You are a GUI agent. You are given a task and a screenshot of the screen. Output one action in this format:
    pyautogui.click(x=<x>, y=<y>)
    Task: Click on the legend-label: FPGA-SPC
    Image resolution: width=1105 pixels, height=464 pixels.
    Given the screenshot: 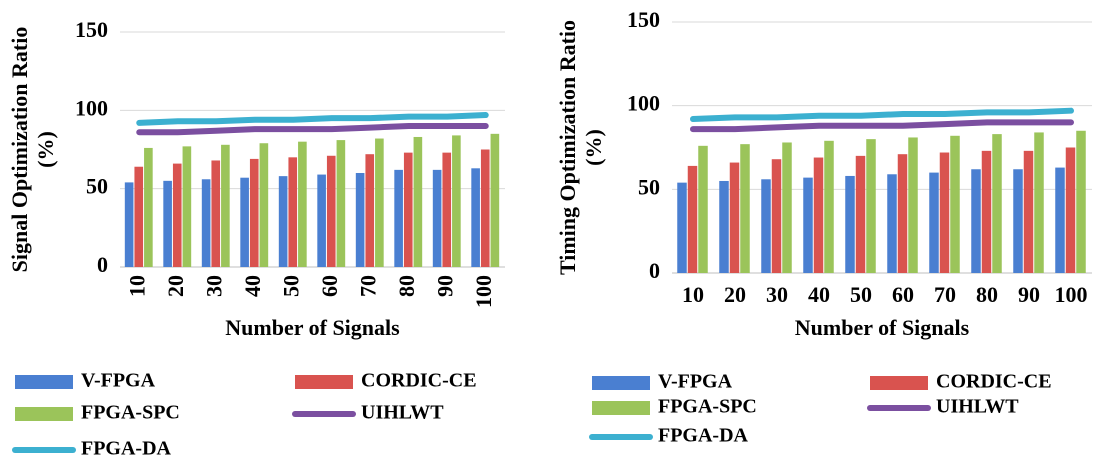 What is the action you would take?
    pyautogui.click(x=130, y=413)
    